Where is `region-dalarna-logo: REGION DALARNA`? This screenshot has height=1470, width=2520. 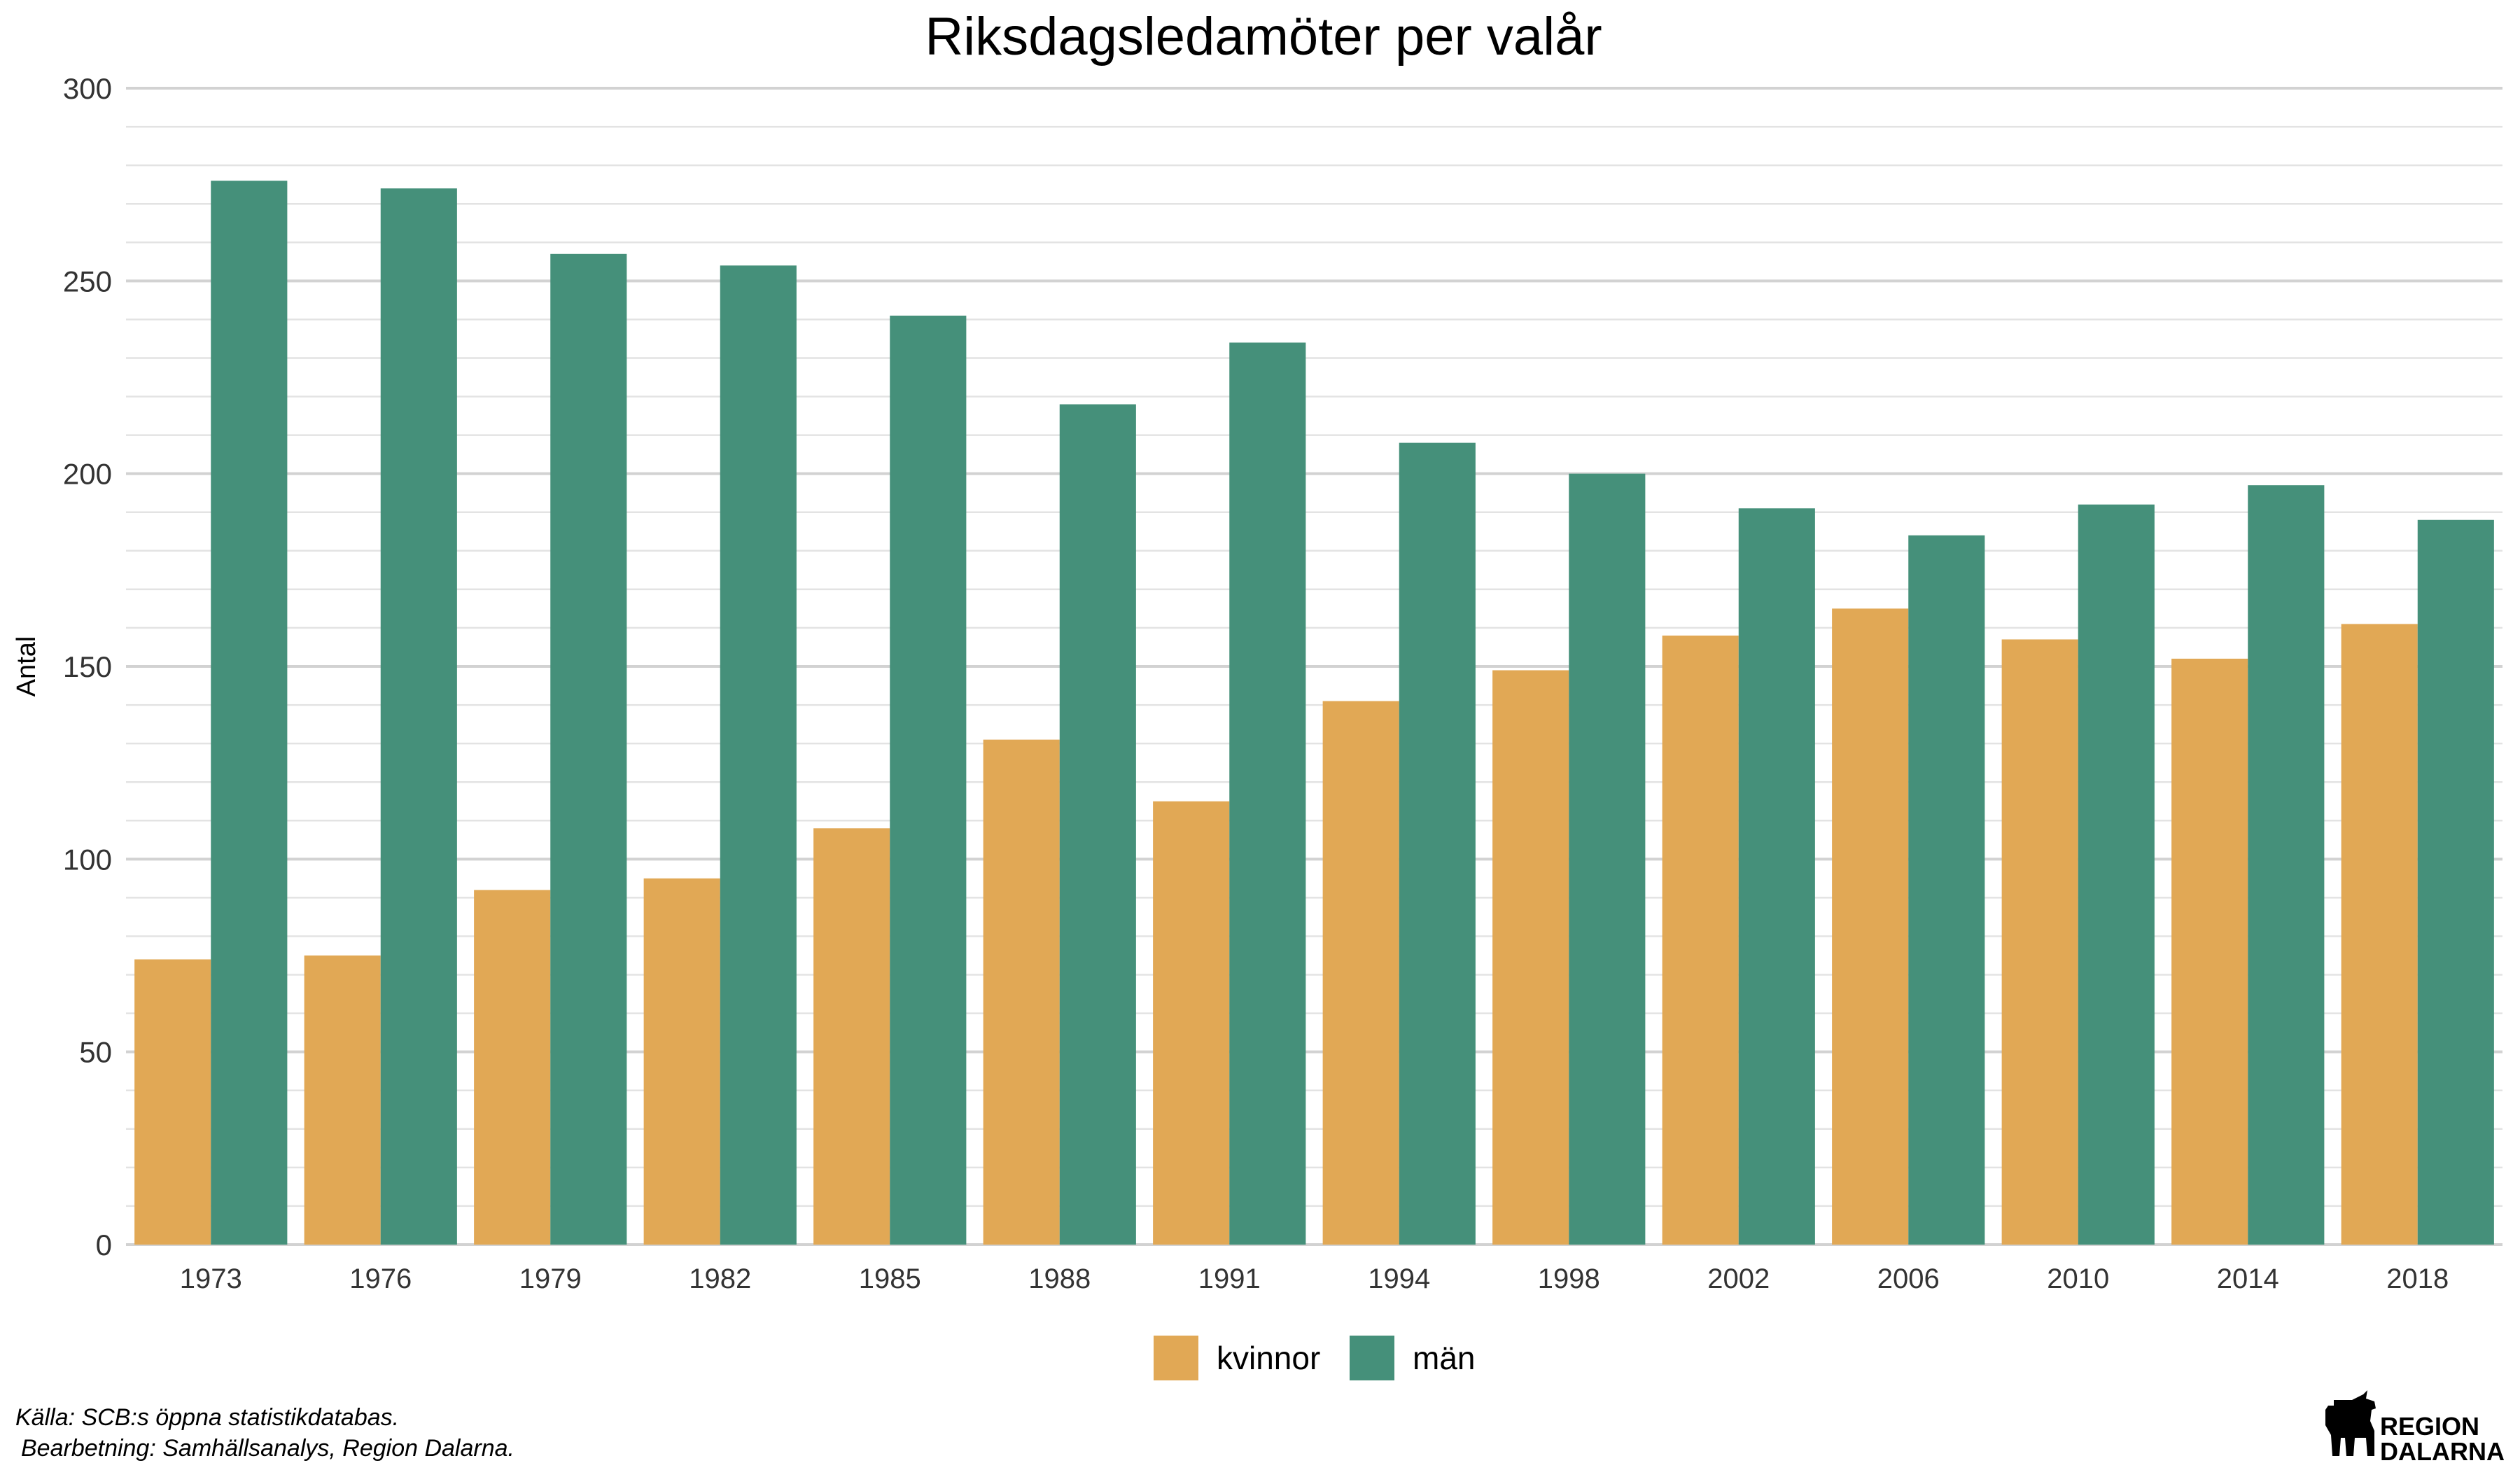 region-dalarna-logo: REGION DALARNA is located at coordinates (2415, 1428).